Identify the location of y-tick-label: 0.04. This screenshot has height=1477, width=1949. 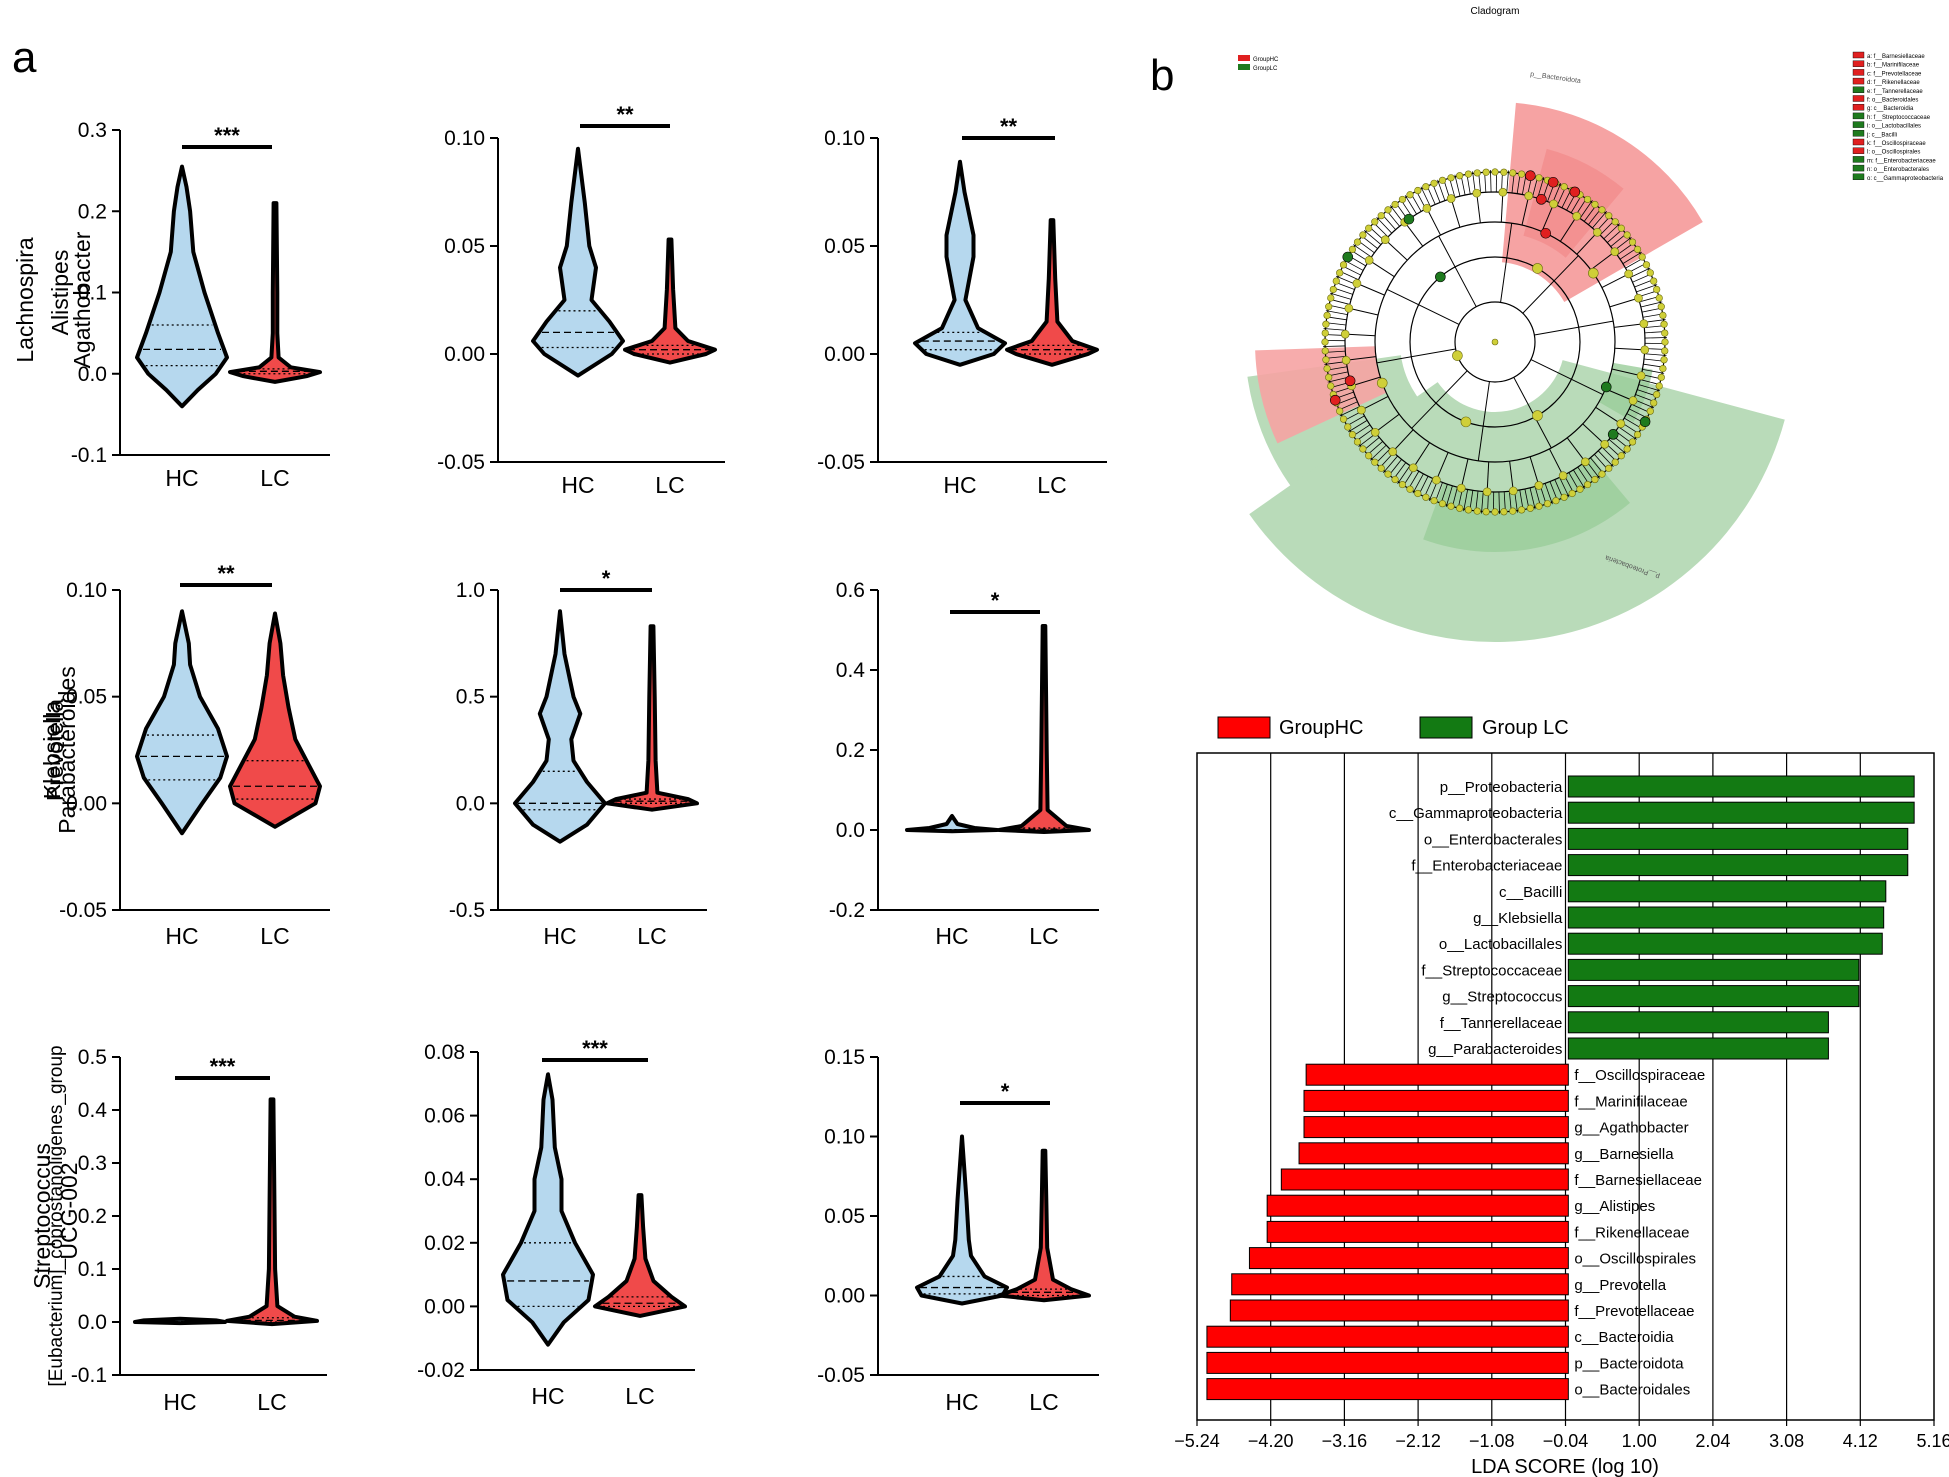
(444, 1179).